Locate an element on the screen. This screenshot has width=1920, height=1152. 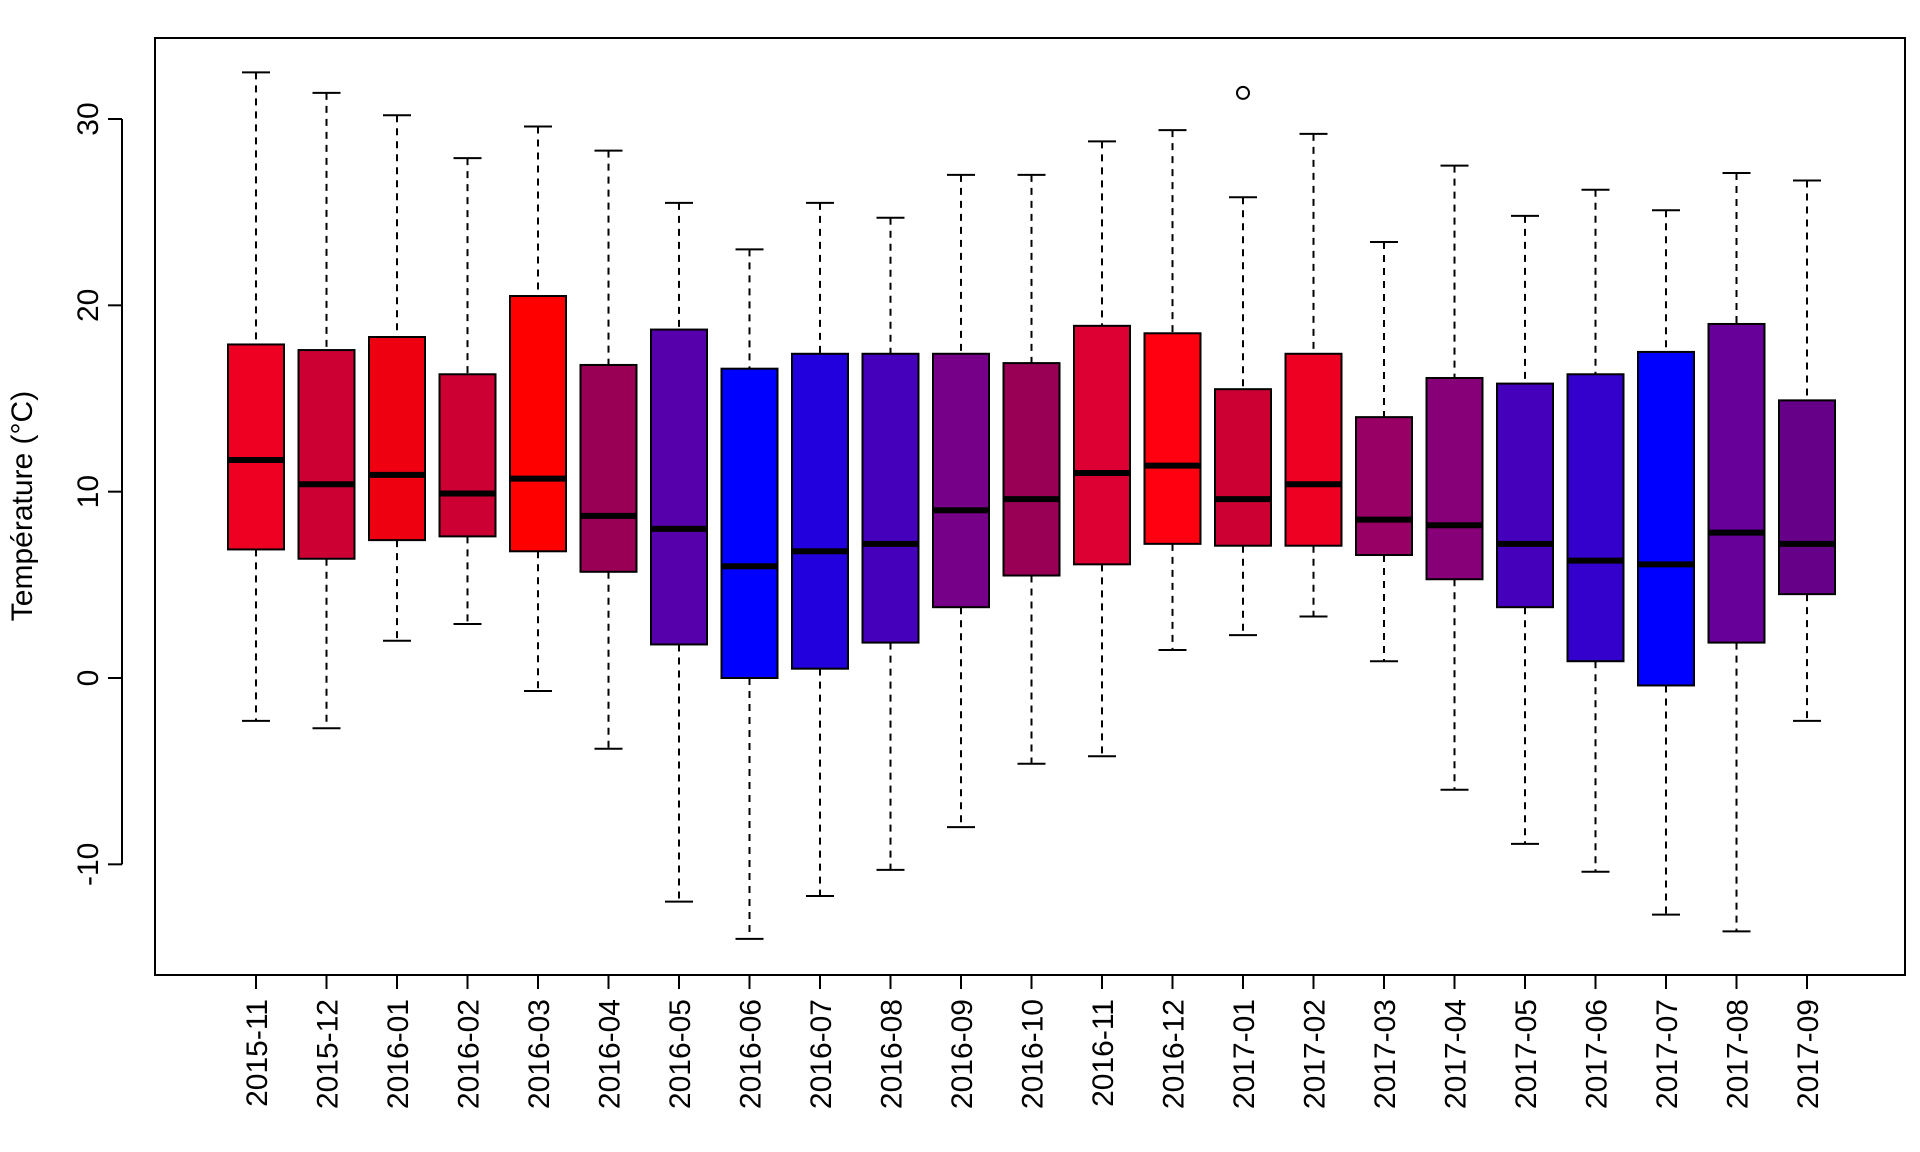
x-tick-label: 2017-04 is located at coordinates (1456, 1054).